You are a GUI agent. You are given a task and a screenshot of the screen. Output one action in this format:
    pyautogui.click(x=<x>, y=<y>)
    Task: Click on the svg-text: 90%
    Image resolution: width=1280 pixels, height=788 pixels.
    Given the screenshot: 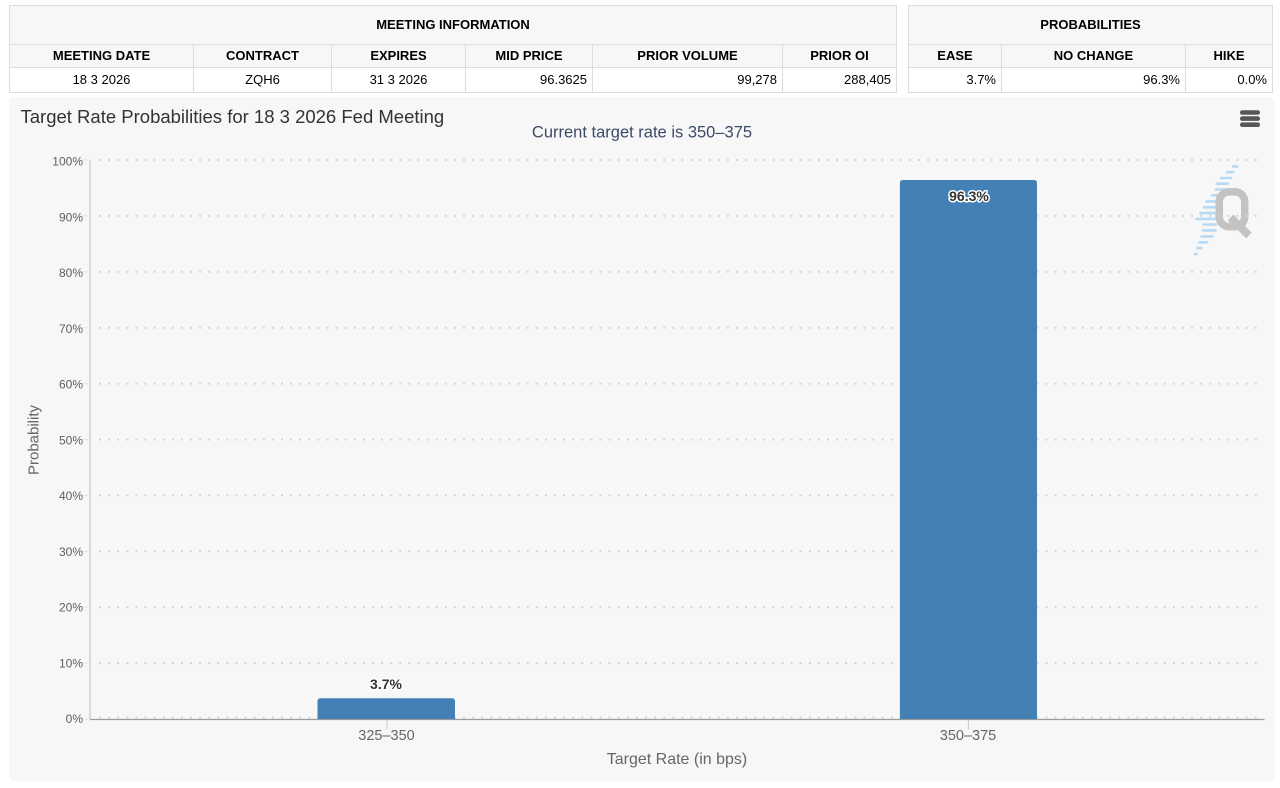 What is the action you would take?
    pyautogui.click(x=71, y=217)
    